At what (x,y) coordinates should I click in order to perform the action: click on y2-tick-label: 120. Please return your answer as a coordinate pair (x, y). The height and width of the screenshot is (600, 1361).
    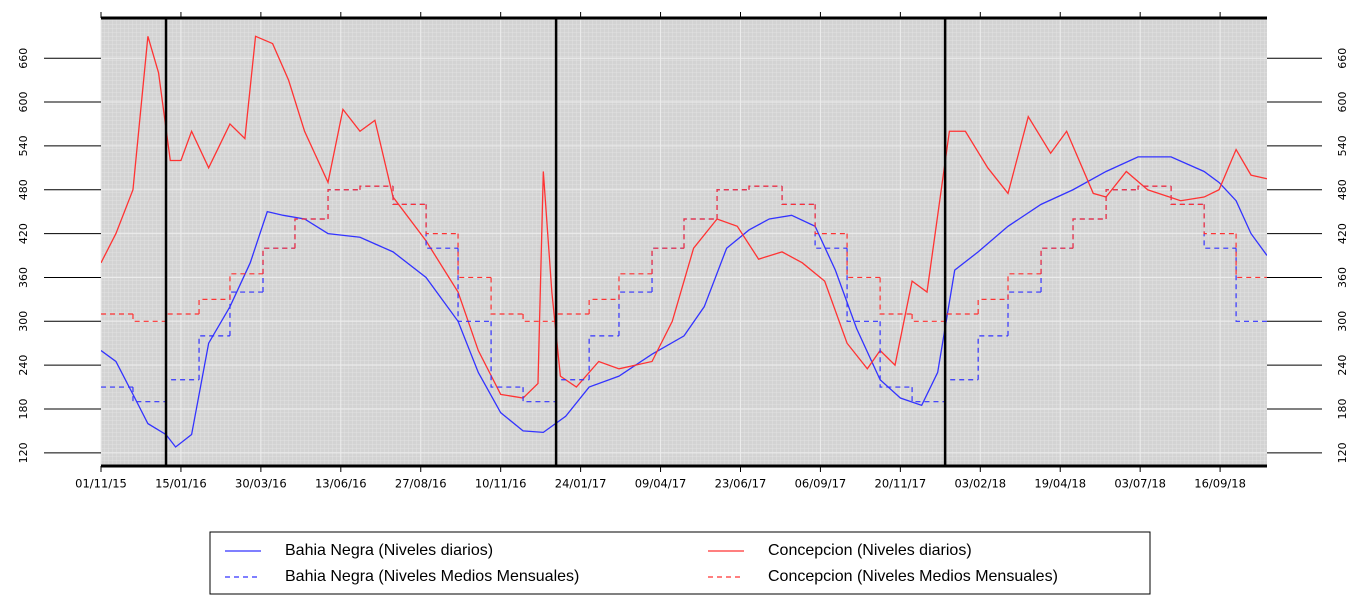
    Looking at the image, I should click on (1342, 452).